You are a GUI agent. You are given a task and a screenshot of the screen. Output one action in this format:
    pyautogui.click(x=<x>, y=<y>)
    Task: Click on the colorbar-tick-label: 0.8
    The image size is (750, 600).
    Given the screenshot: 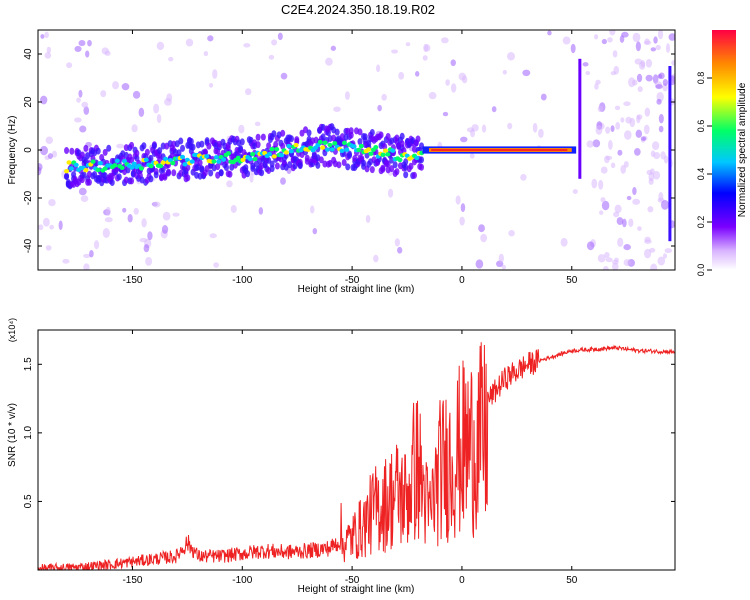 What is the action you would take?
    pyautogui.click(x=701, y=78)
    